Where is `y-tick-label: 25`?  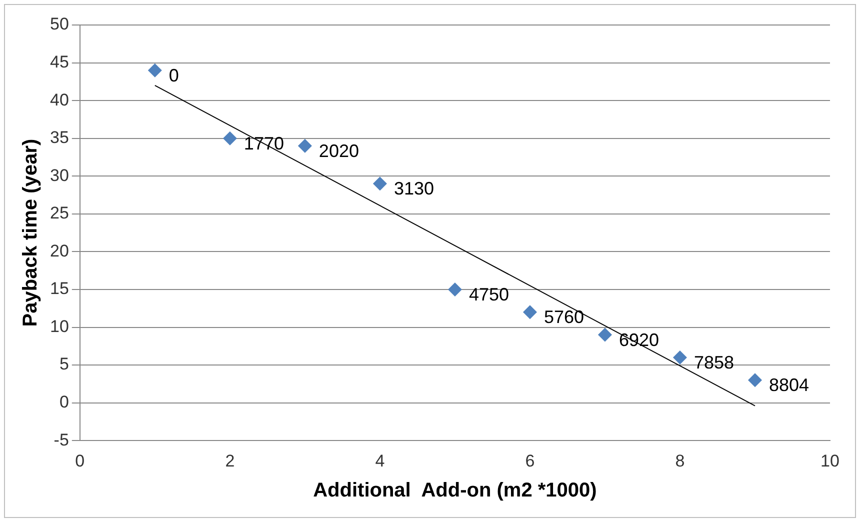
y-tick-label: 25 is located at coordinates (59, 213).